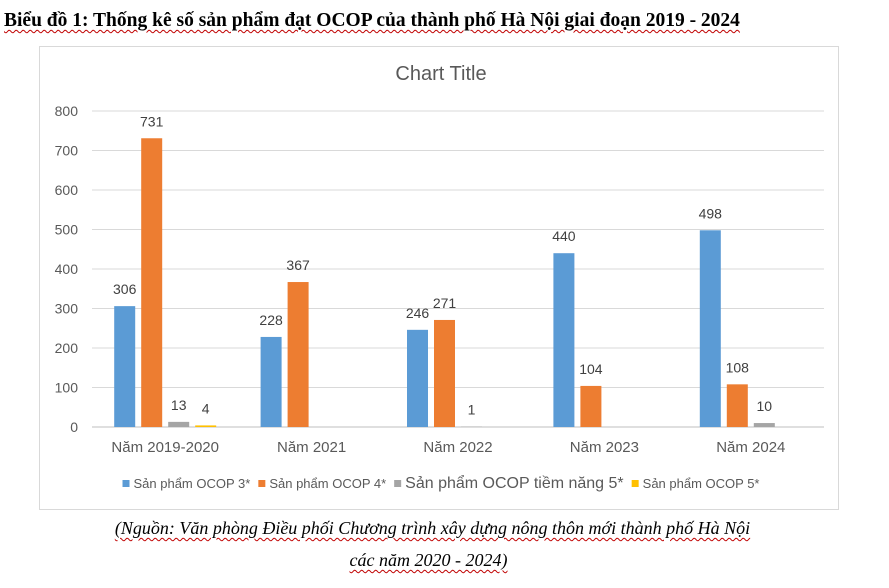 The width and height of the screenshot is (889, 588). Describe the element at coordinates (750, 447) in the screenshot. I see `x-tick-label: Năm 2024` at that location.